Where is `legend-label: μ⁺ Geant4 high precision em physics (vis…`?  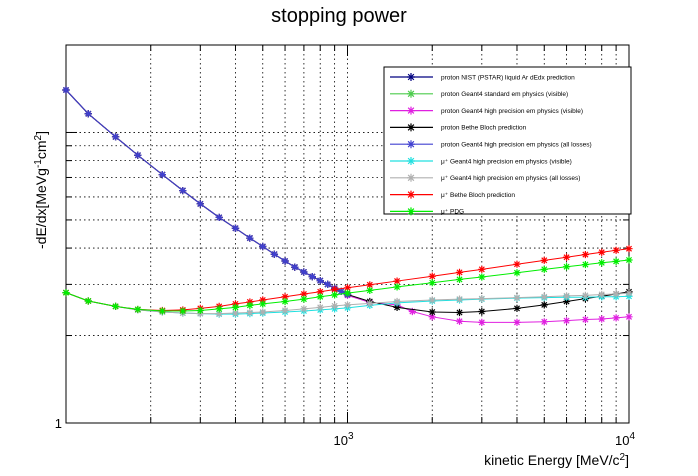
legend-label: μ⁺ Geant4 high precision em physics (vis… is located at coordinates (506, 161).